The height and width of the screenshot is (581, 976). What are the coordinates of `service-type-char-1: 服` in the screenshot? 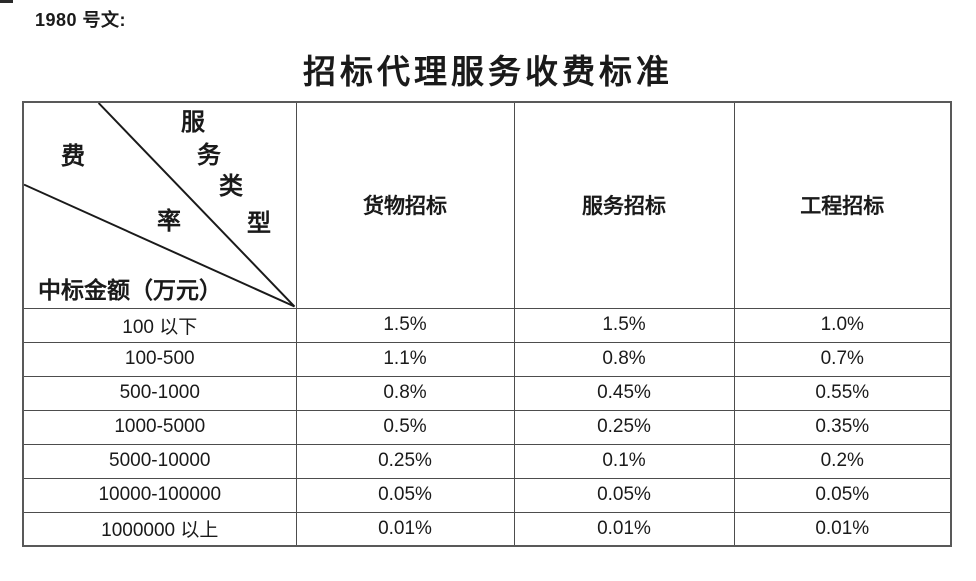 It's located at (193, 123).